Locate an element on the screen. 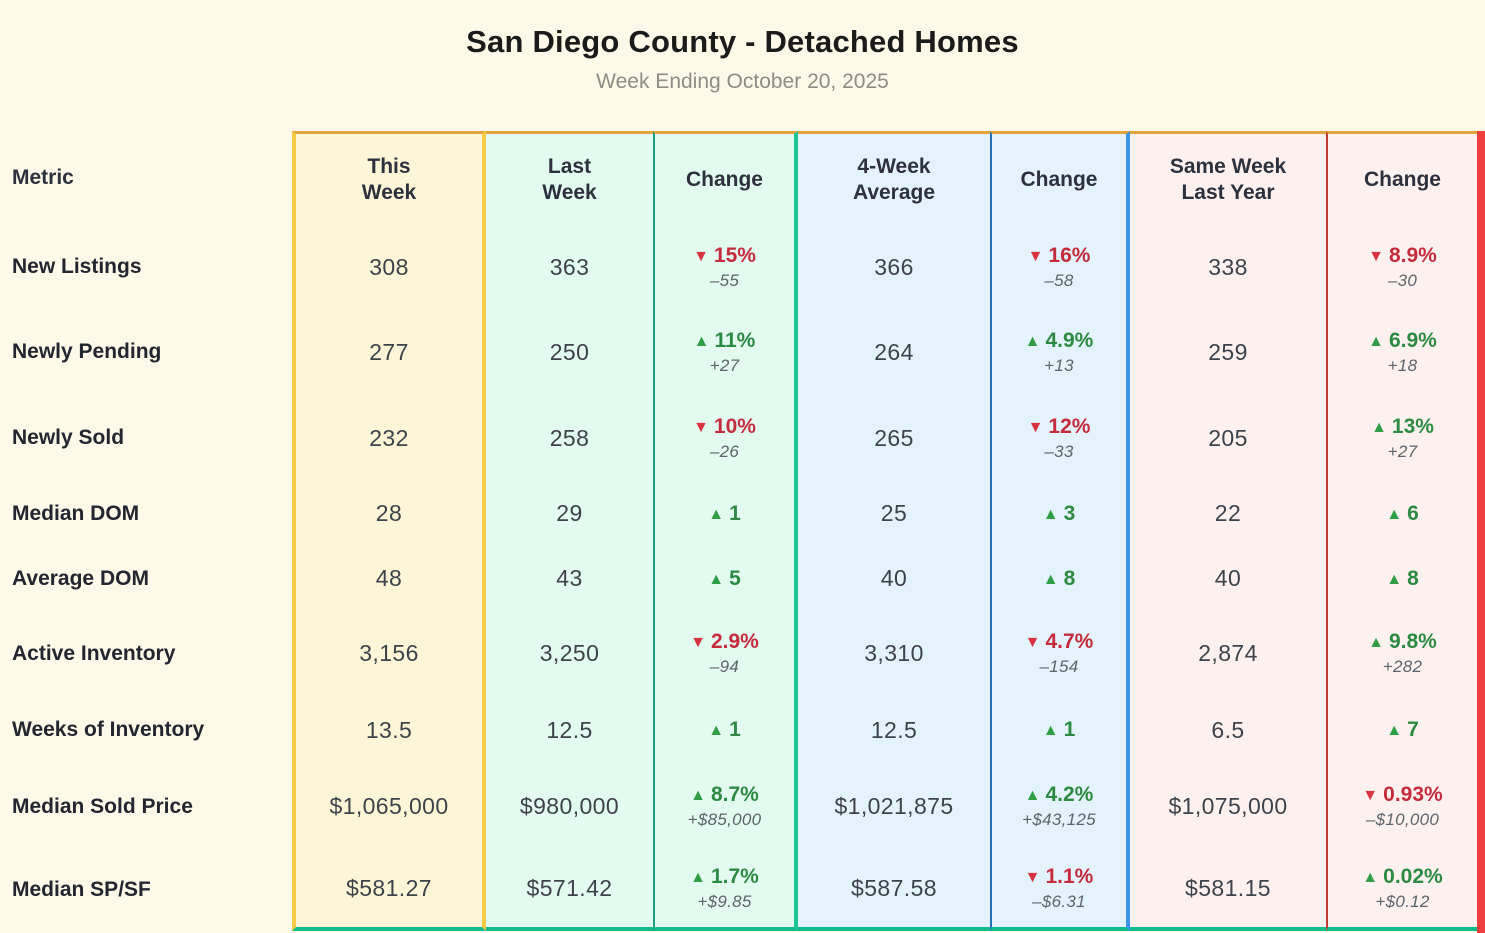 This screenshot has height=933, width=1485. cell-same_week_last_year: 205 is located at coordinates (1228, 438).